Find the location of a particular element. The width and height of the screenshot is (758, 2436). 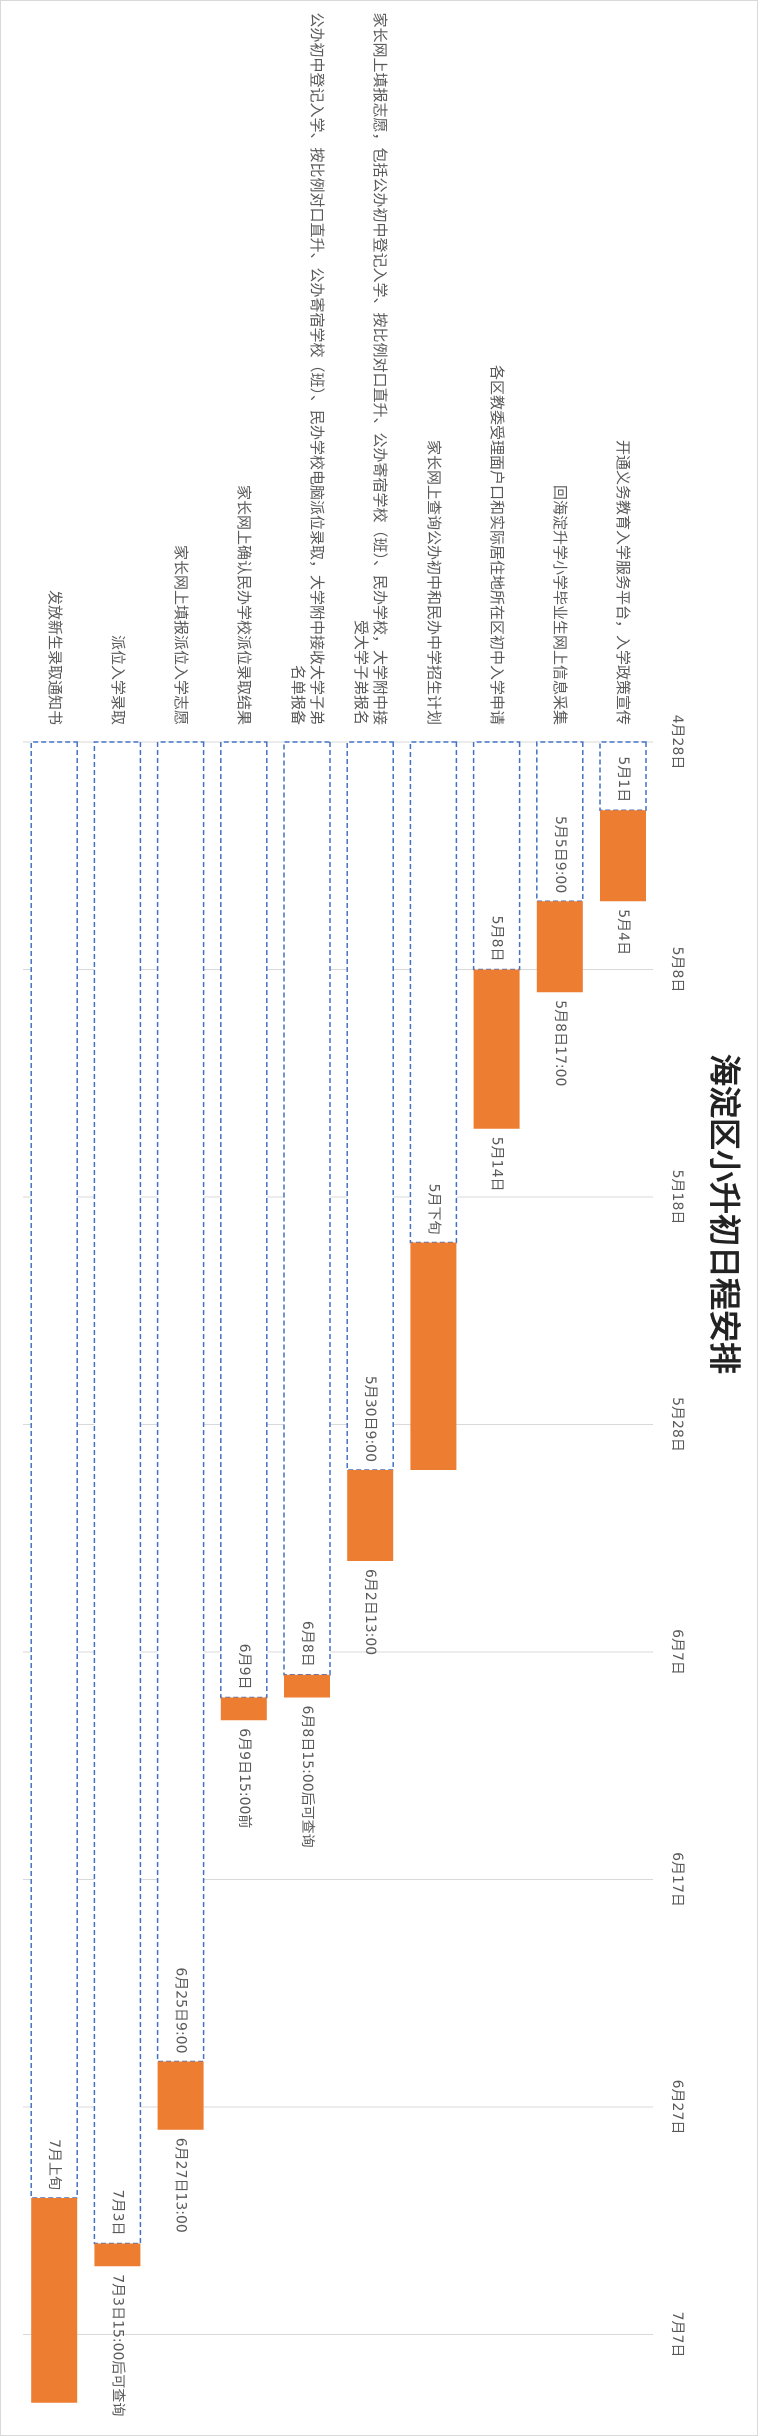

end-label: 5月8日17:00 is located at coordinates (560, 1043).